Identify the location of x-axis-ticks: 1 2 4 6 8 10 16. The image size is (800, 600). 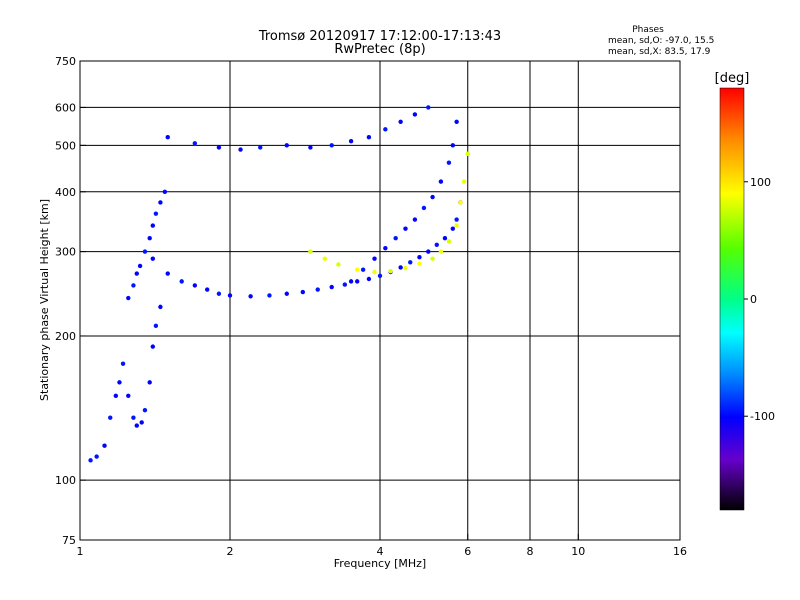
(382, 546).